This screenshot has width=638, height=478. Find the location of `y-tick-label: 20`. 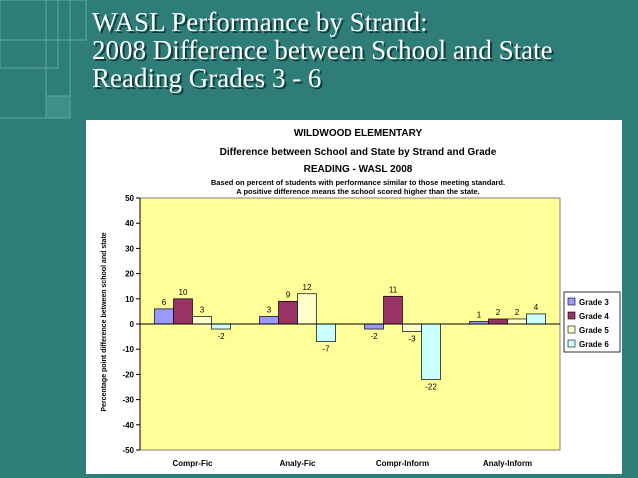

y-tick-label: 20 is located at coordinates (129, 274).